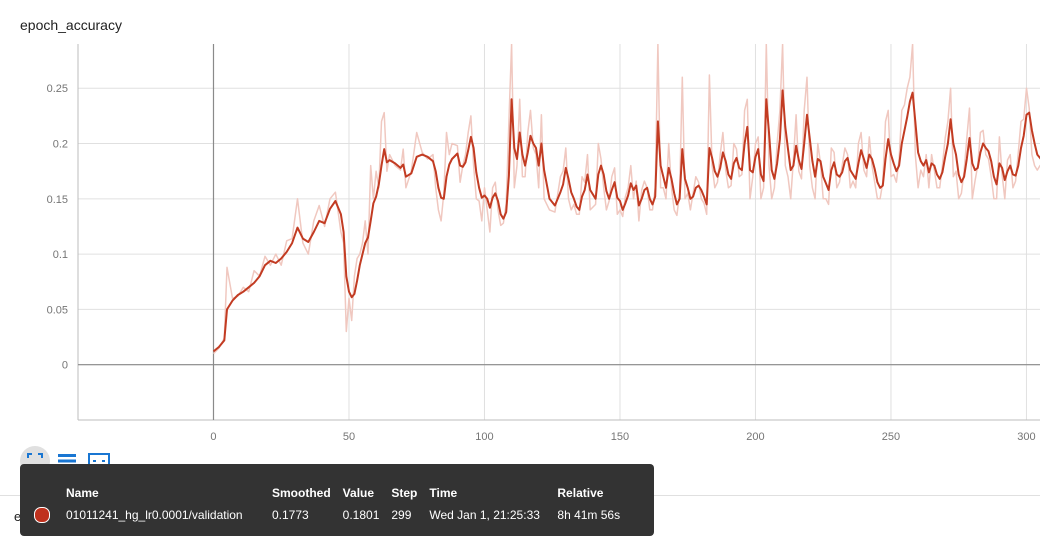 The height and width of the screenshot is (540, 1040). What do you see at coordinates (404, 493) in the screenshot?
I see `tooltip-header-step: Step` at bounding box center [404, 493].